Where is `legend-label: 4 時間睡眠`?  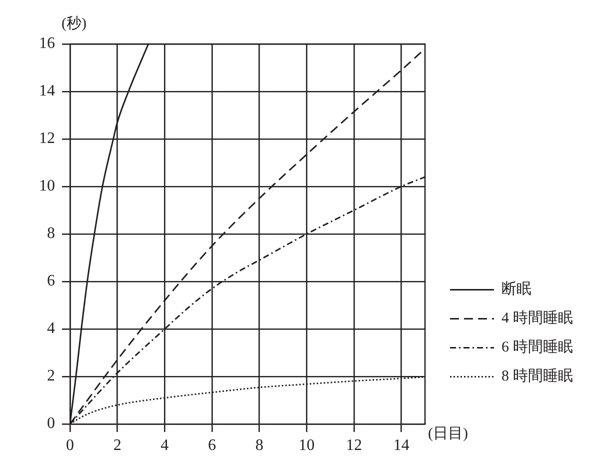 legend-label: 4 時間睡眠 is located at coordinates (537, 318).